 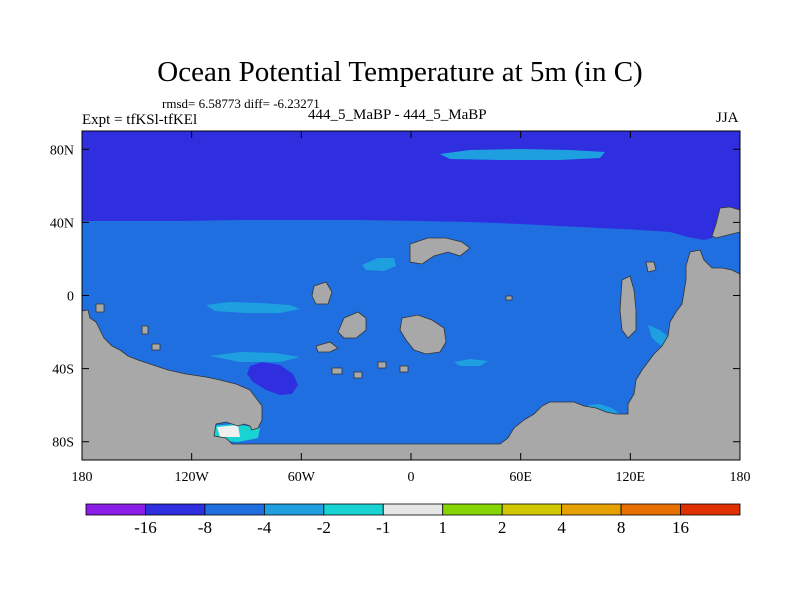 I want to click on colorbar-label: 16, so click(x=680, y=527).